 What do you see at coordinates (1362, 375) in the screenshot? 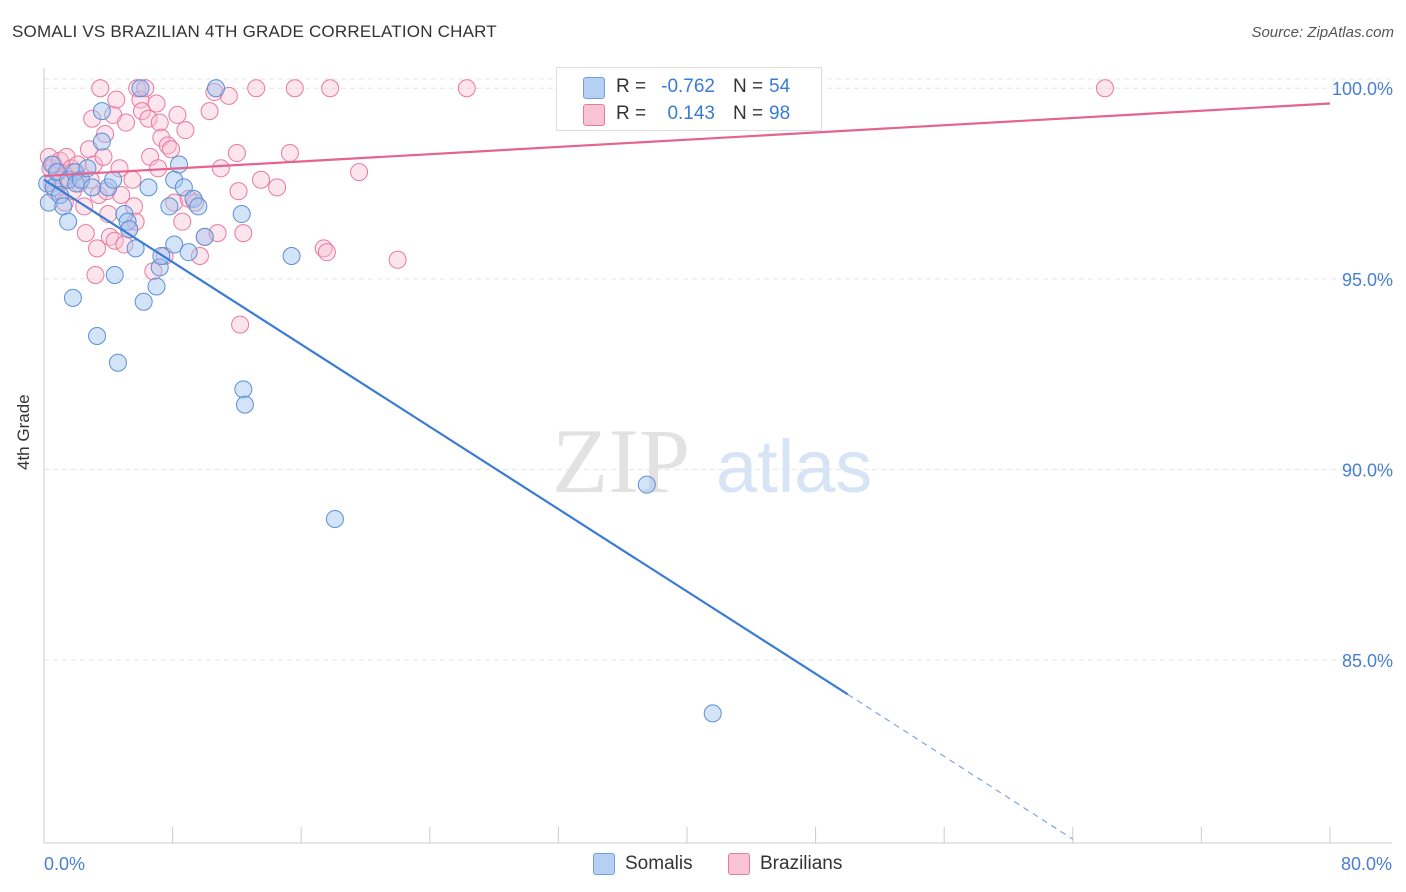
I see `y-tick-labels: 100.0% 95.0% 90.0% 85.0%` at bounding box center [1362, 375].